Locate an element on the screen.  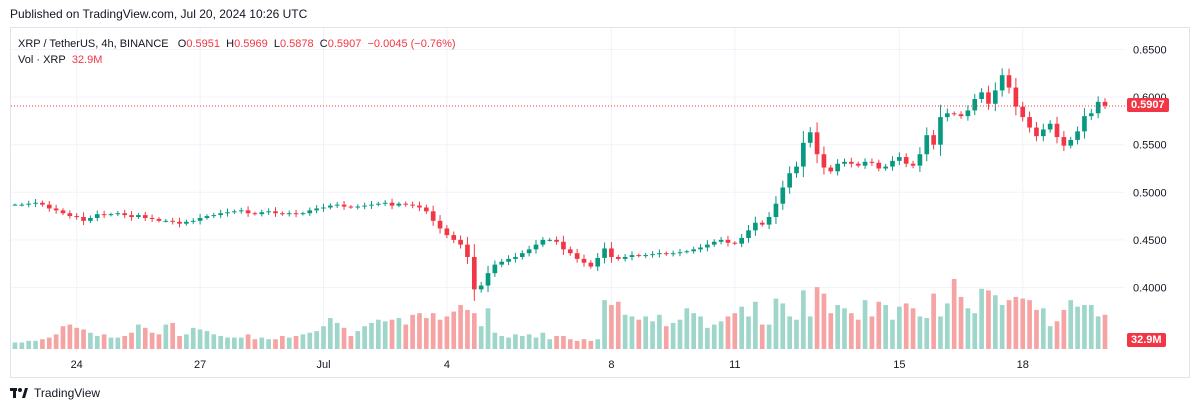
close-value: 0.5907 is located at coordinates (344, 44).